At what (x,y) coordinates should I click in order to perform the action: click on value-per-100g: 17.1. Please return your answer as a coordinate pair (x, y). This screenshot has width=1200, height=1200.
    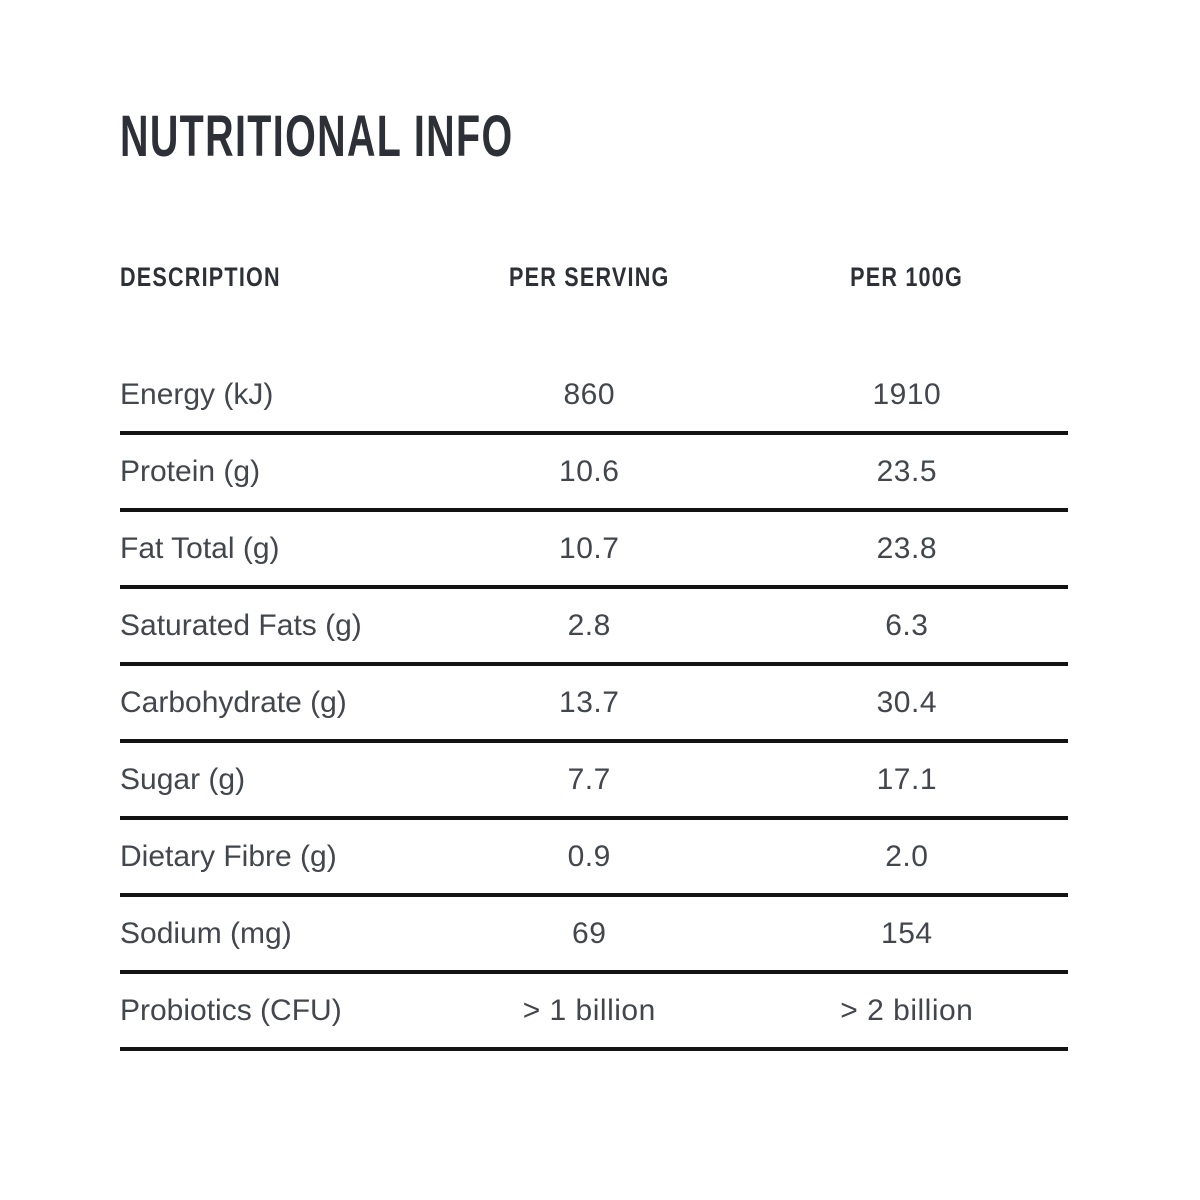
    Looking at the image, I should click on (906, 780).